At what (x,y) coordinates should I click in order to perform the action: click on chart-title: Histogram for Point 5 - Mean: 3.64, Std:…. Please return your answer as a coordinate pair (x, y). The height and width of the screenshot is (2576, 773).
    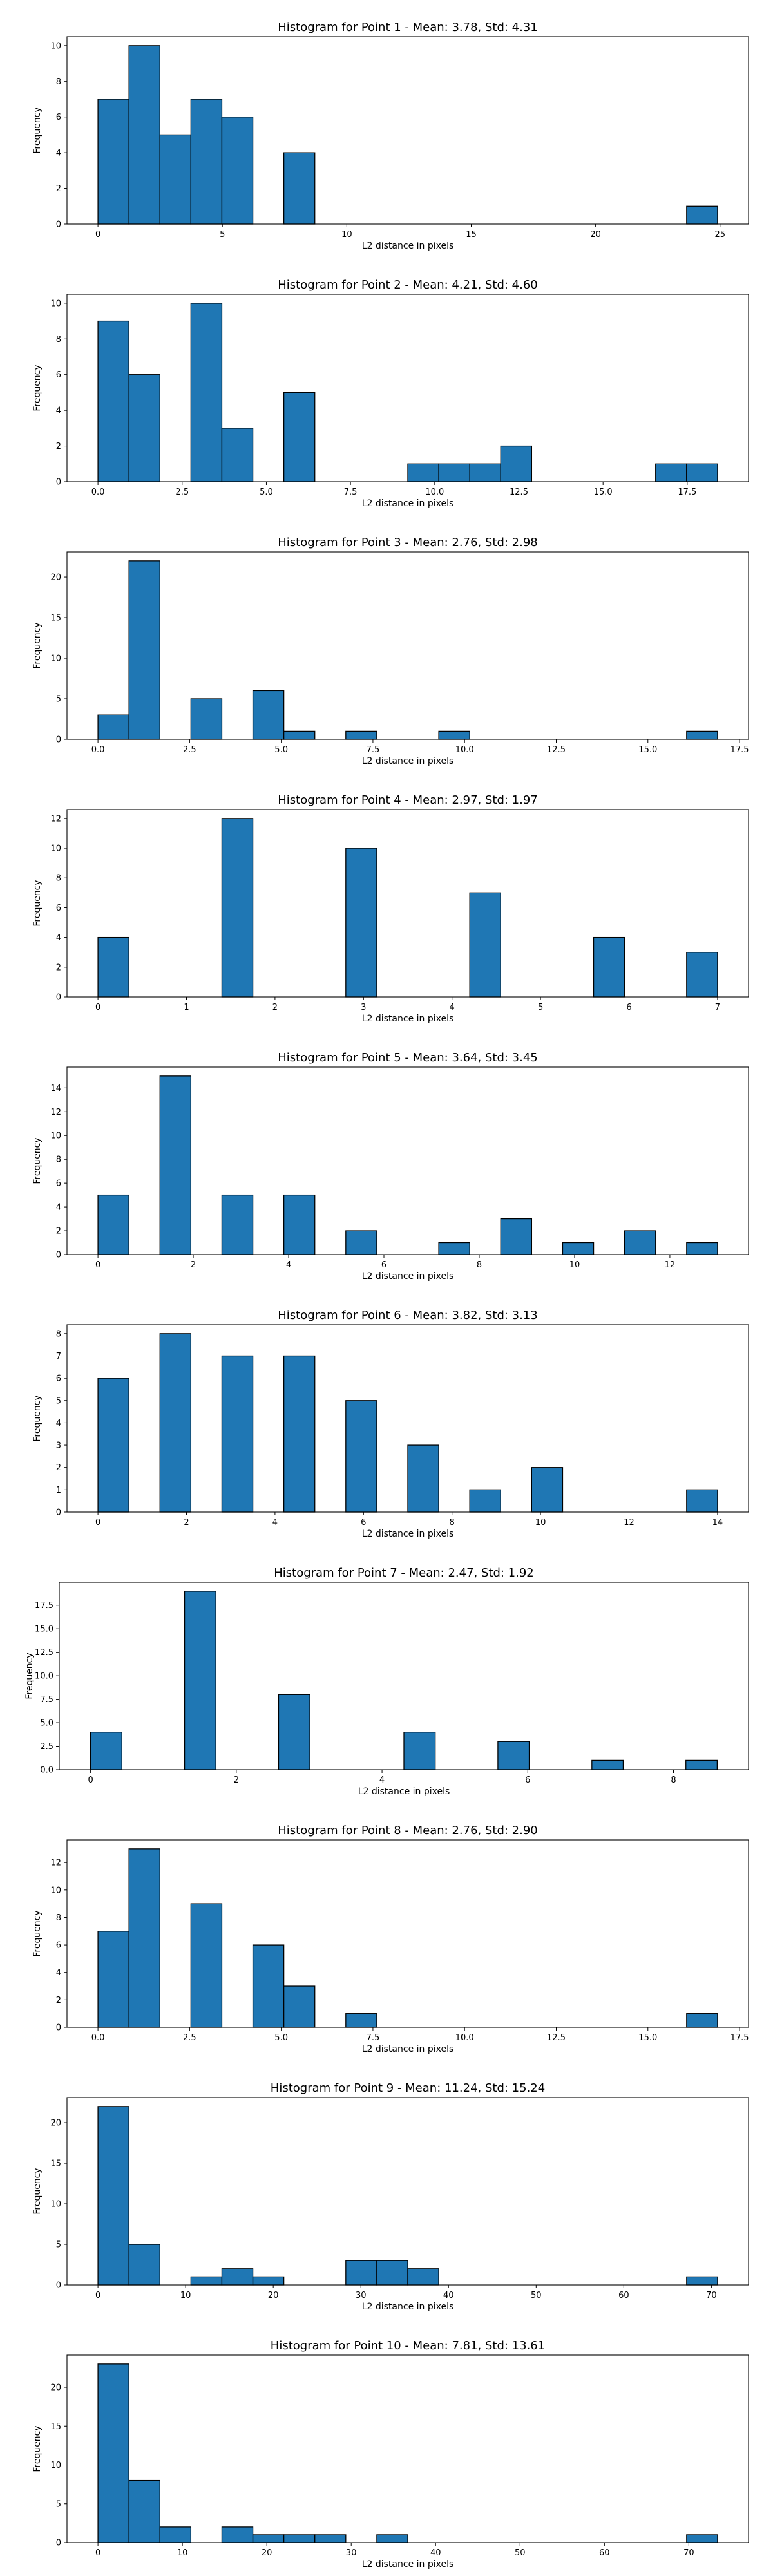
    Looking at the image, I should click on (408, 1058).